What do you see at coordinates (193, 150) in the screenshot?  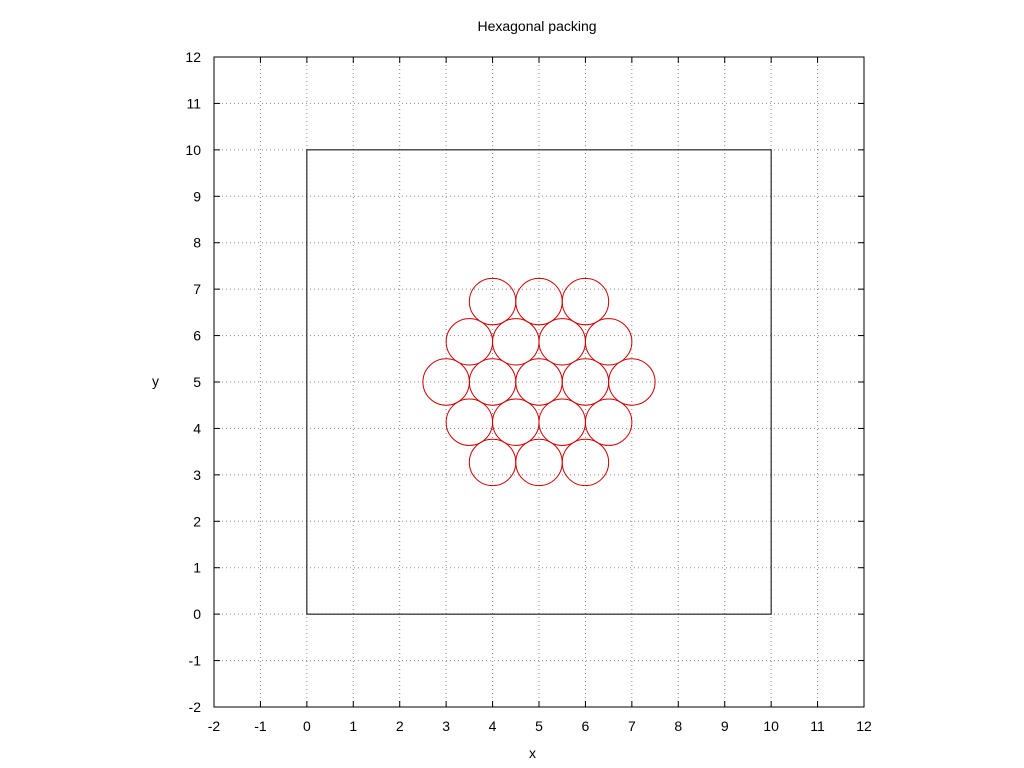 I see `y-tick-label: 10` at bounding box center [193, 150].